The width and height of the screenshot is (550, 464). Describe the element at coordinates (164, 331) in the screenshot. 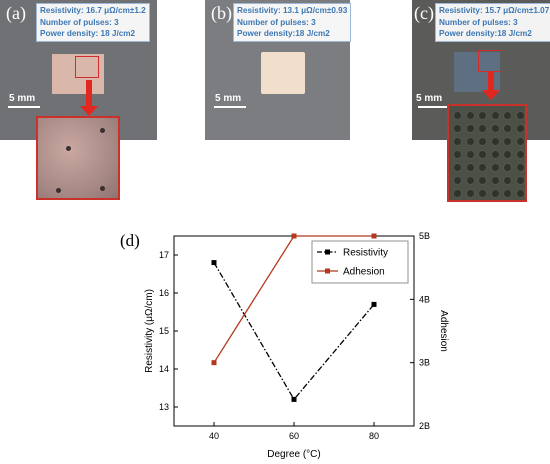

I see `y-tick-label: 15` at that location.